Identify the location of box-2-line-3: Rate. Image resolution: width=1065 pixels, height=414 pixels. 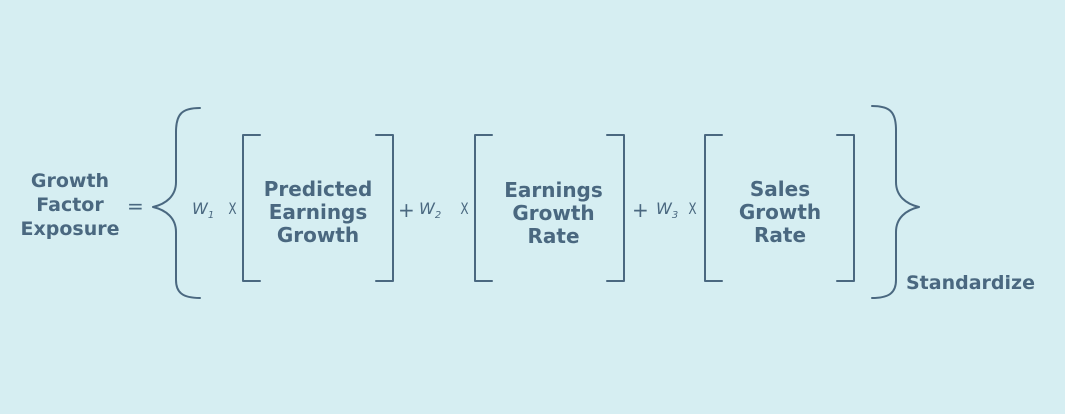
(553, 236).